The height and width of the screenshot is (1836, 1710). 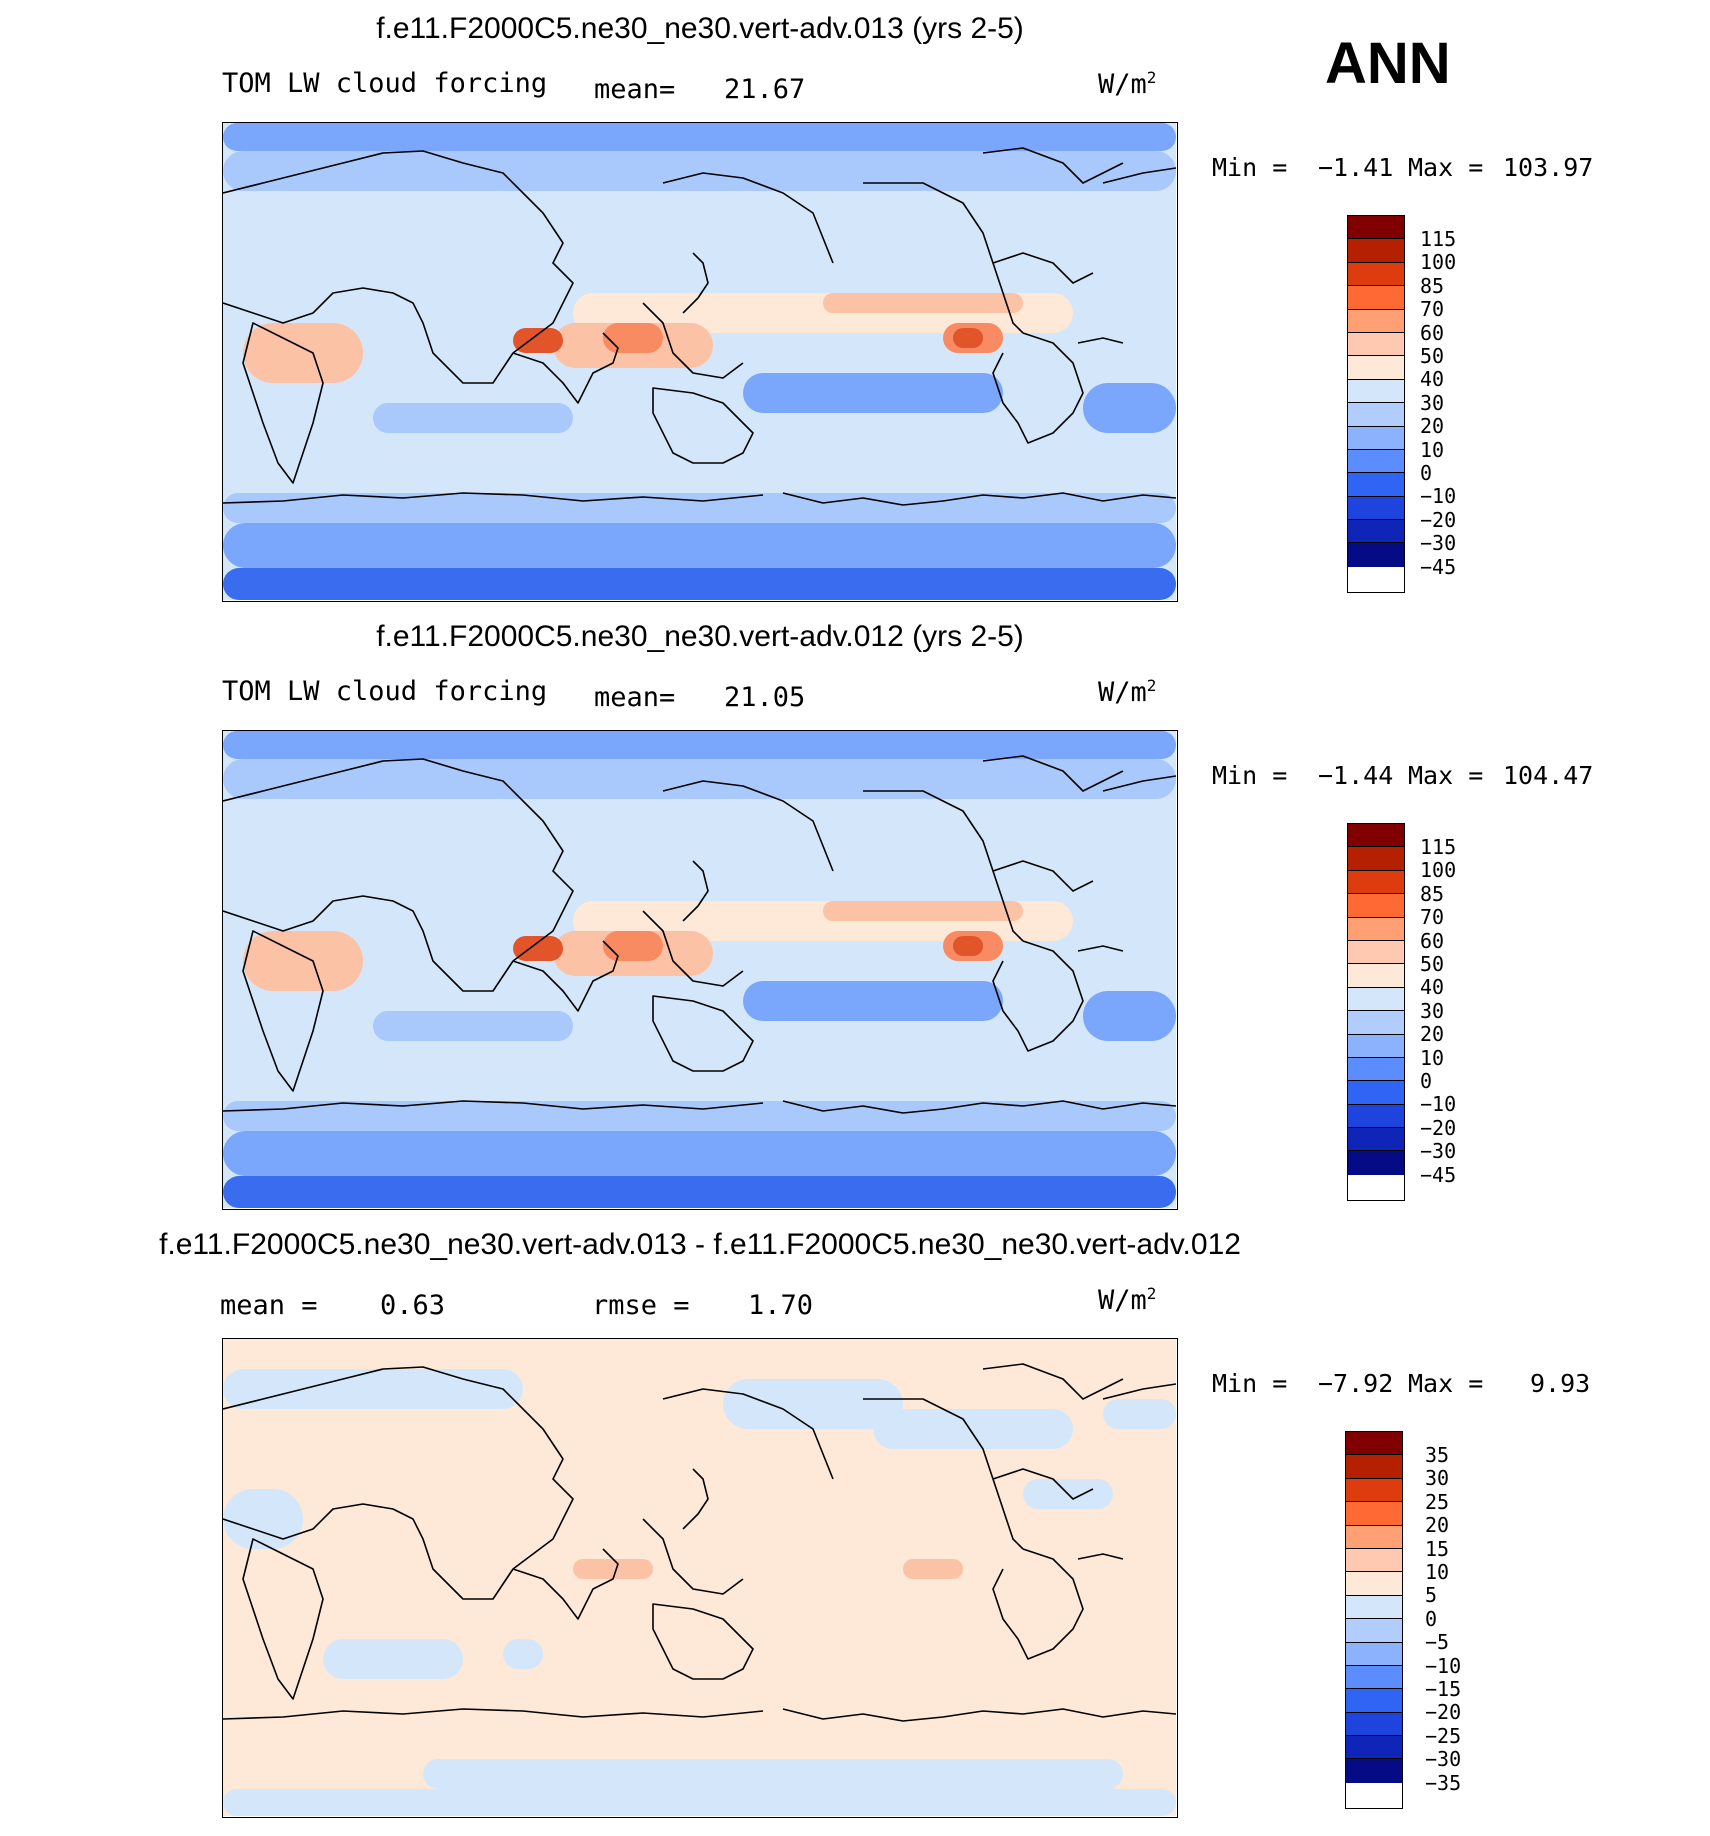 What do you see at coordinates (699, 1577) in the screenshot?
I see `panel-3-map-svg` at bounding box center [699, 1577].